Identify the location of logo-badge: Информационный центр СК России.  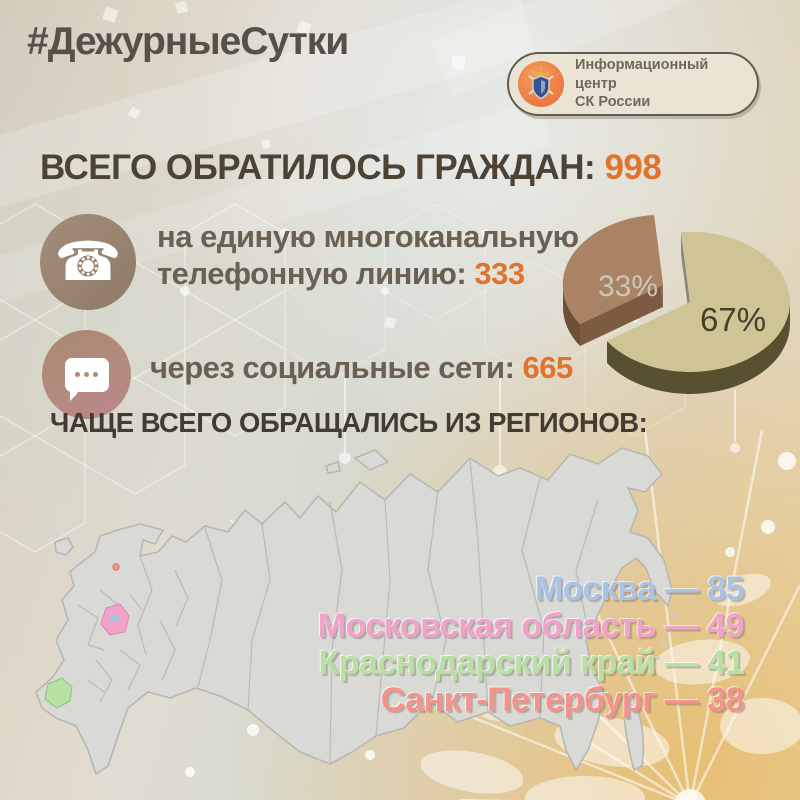
(633, 84).